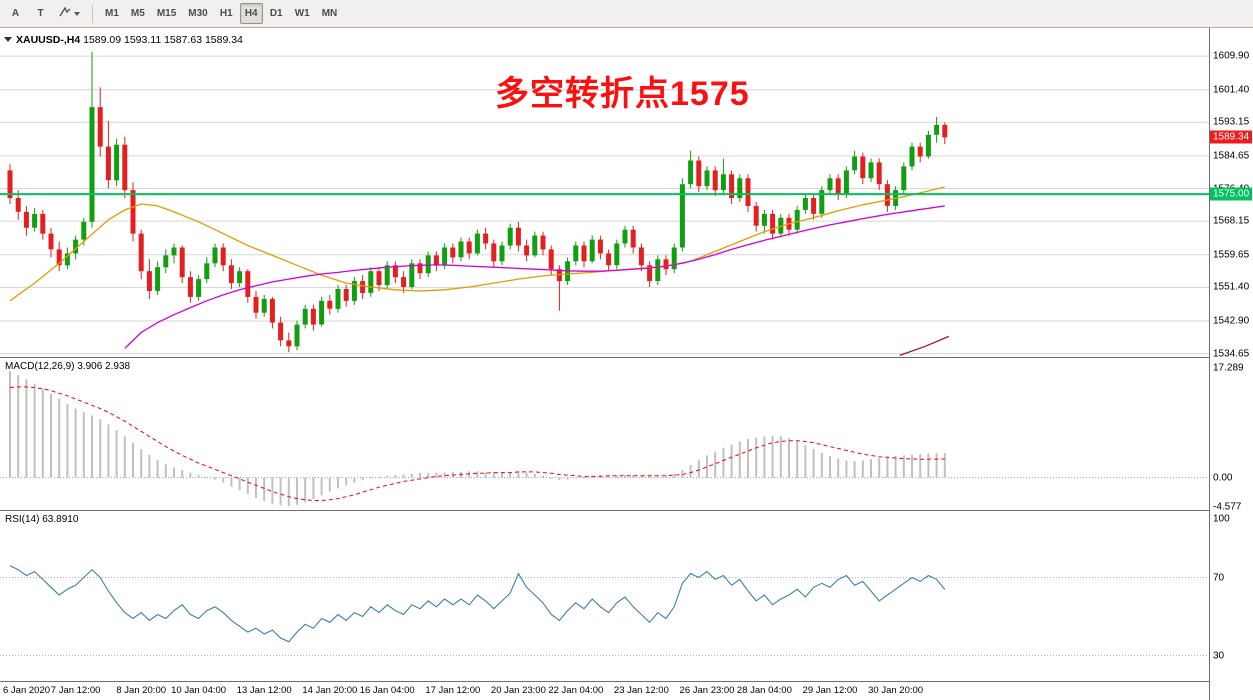 This screenshot has width=1253, height=700. What do you see at coordinates (1223, 478) in the screenshot?
I see `macd-tick-label: 0.00` at bounding box center [1223, 478].